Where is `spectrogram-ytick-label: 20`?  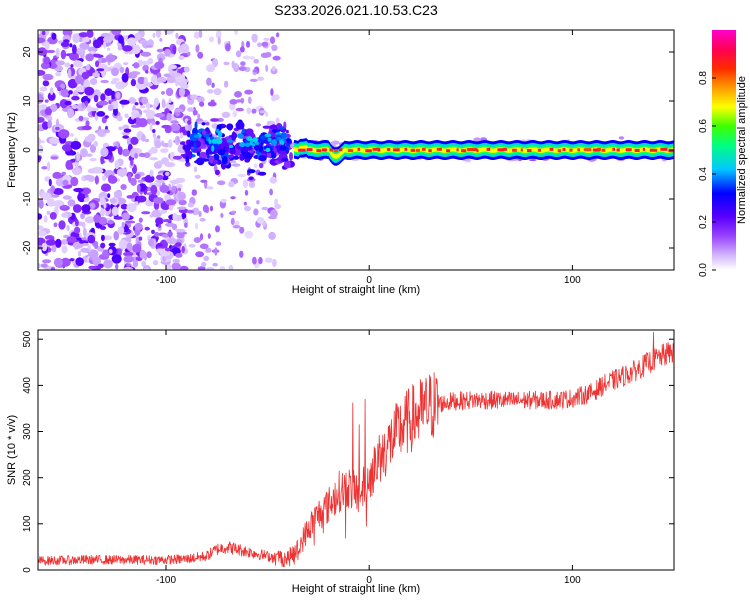 spectrogram-ytick-label: 20 is located at coordinates (27, 52).